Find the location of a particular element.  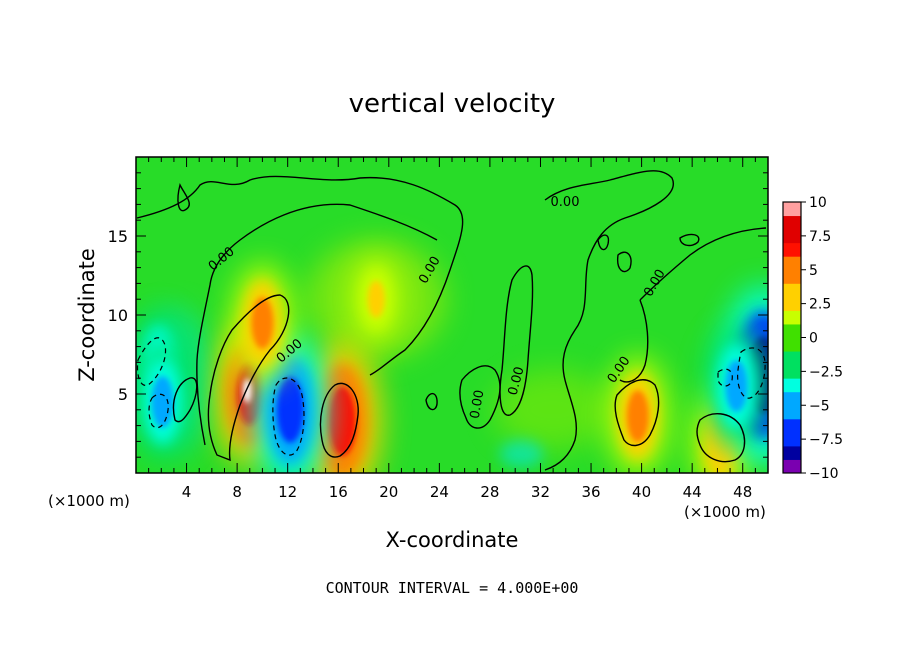

colorbar-tick-label: 7.5 is located at coordinates (820, 237).